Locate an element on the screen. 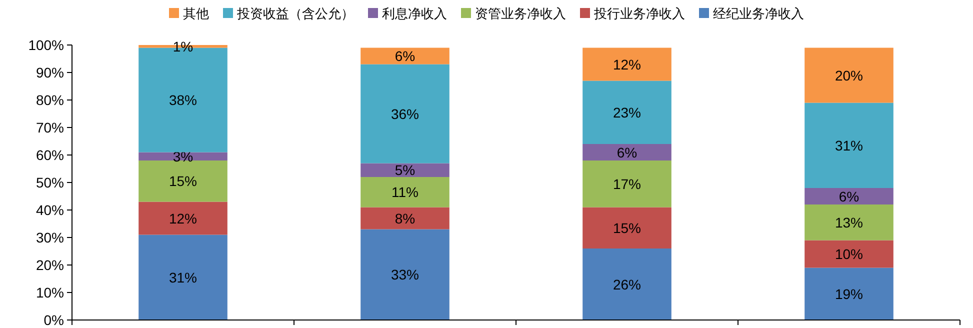 The width and height of the screenshot is (973, 328). legend-label: 利息净收入 is located at coordinates (414, 13).